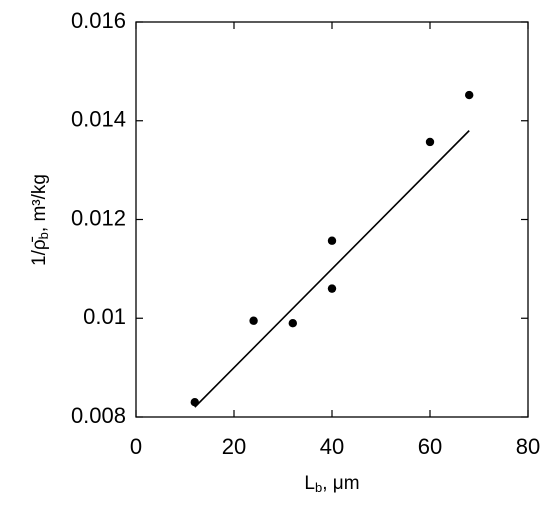 The height and width of the screenshot is (505, 550). Describe the element at coordinates (98, 415) in the screenshot. I see `y-tick-label: 0.008` at that location.